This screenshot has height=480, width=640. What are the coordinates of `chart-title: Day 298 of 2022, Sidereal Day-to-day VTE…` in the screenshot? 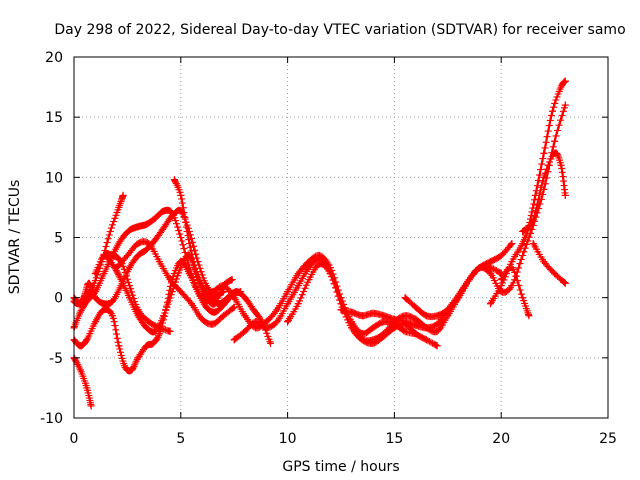 It's located at (339, 30).